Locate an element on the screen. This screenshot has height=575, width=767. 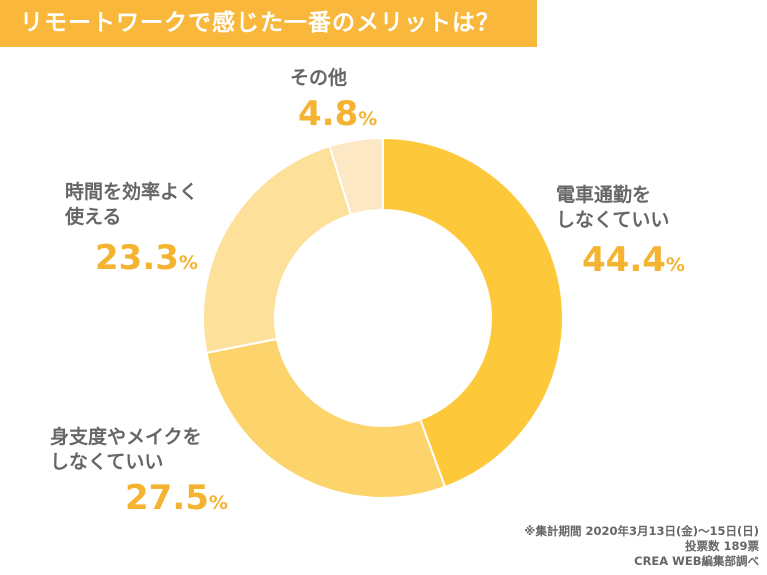
label-other: その他 is located at coordinates (318, 78).